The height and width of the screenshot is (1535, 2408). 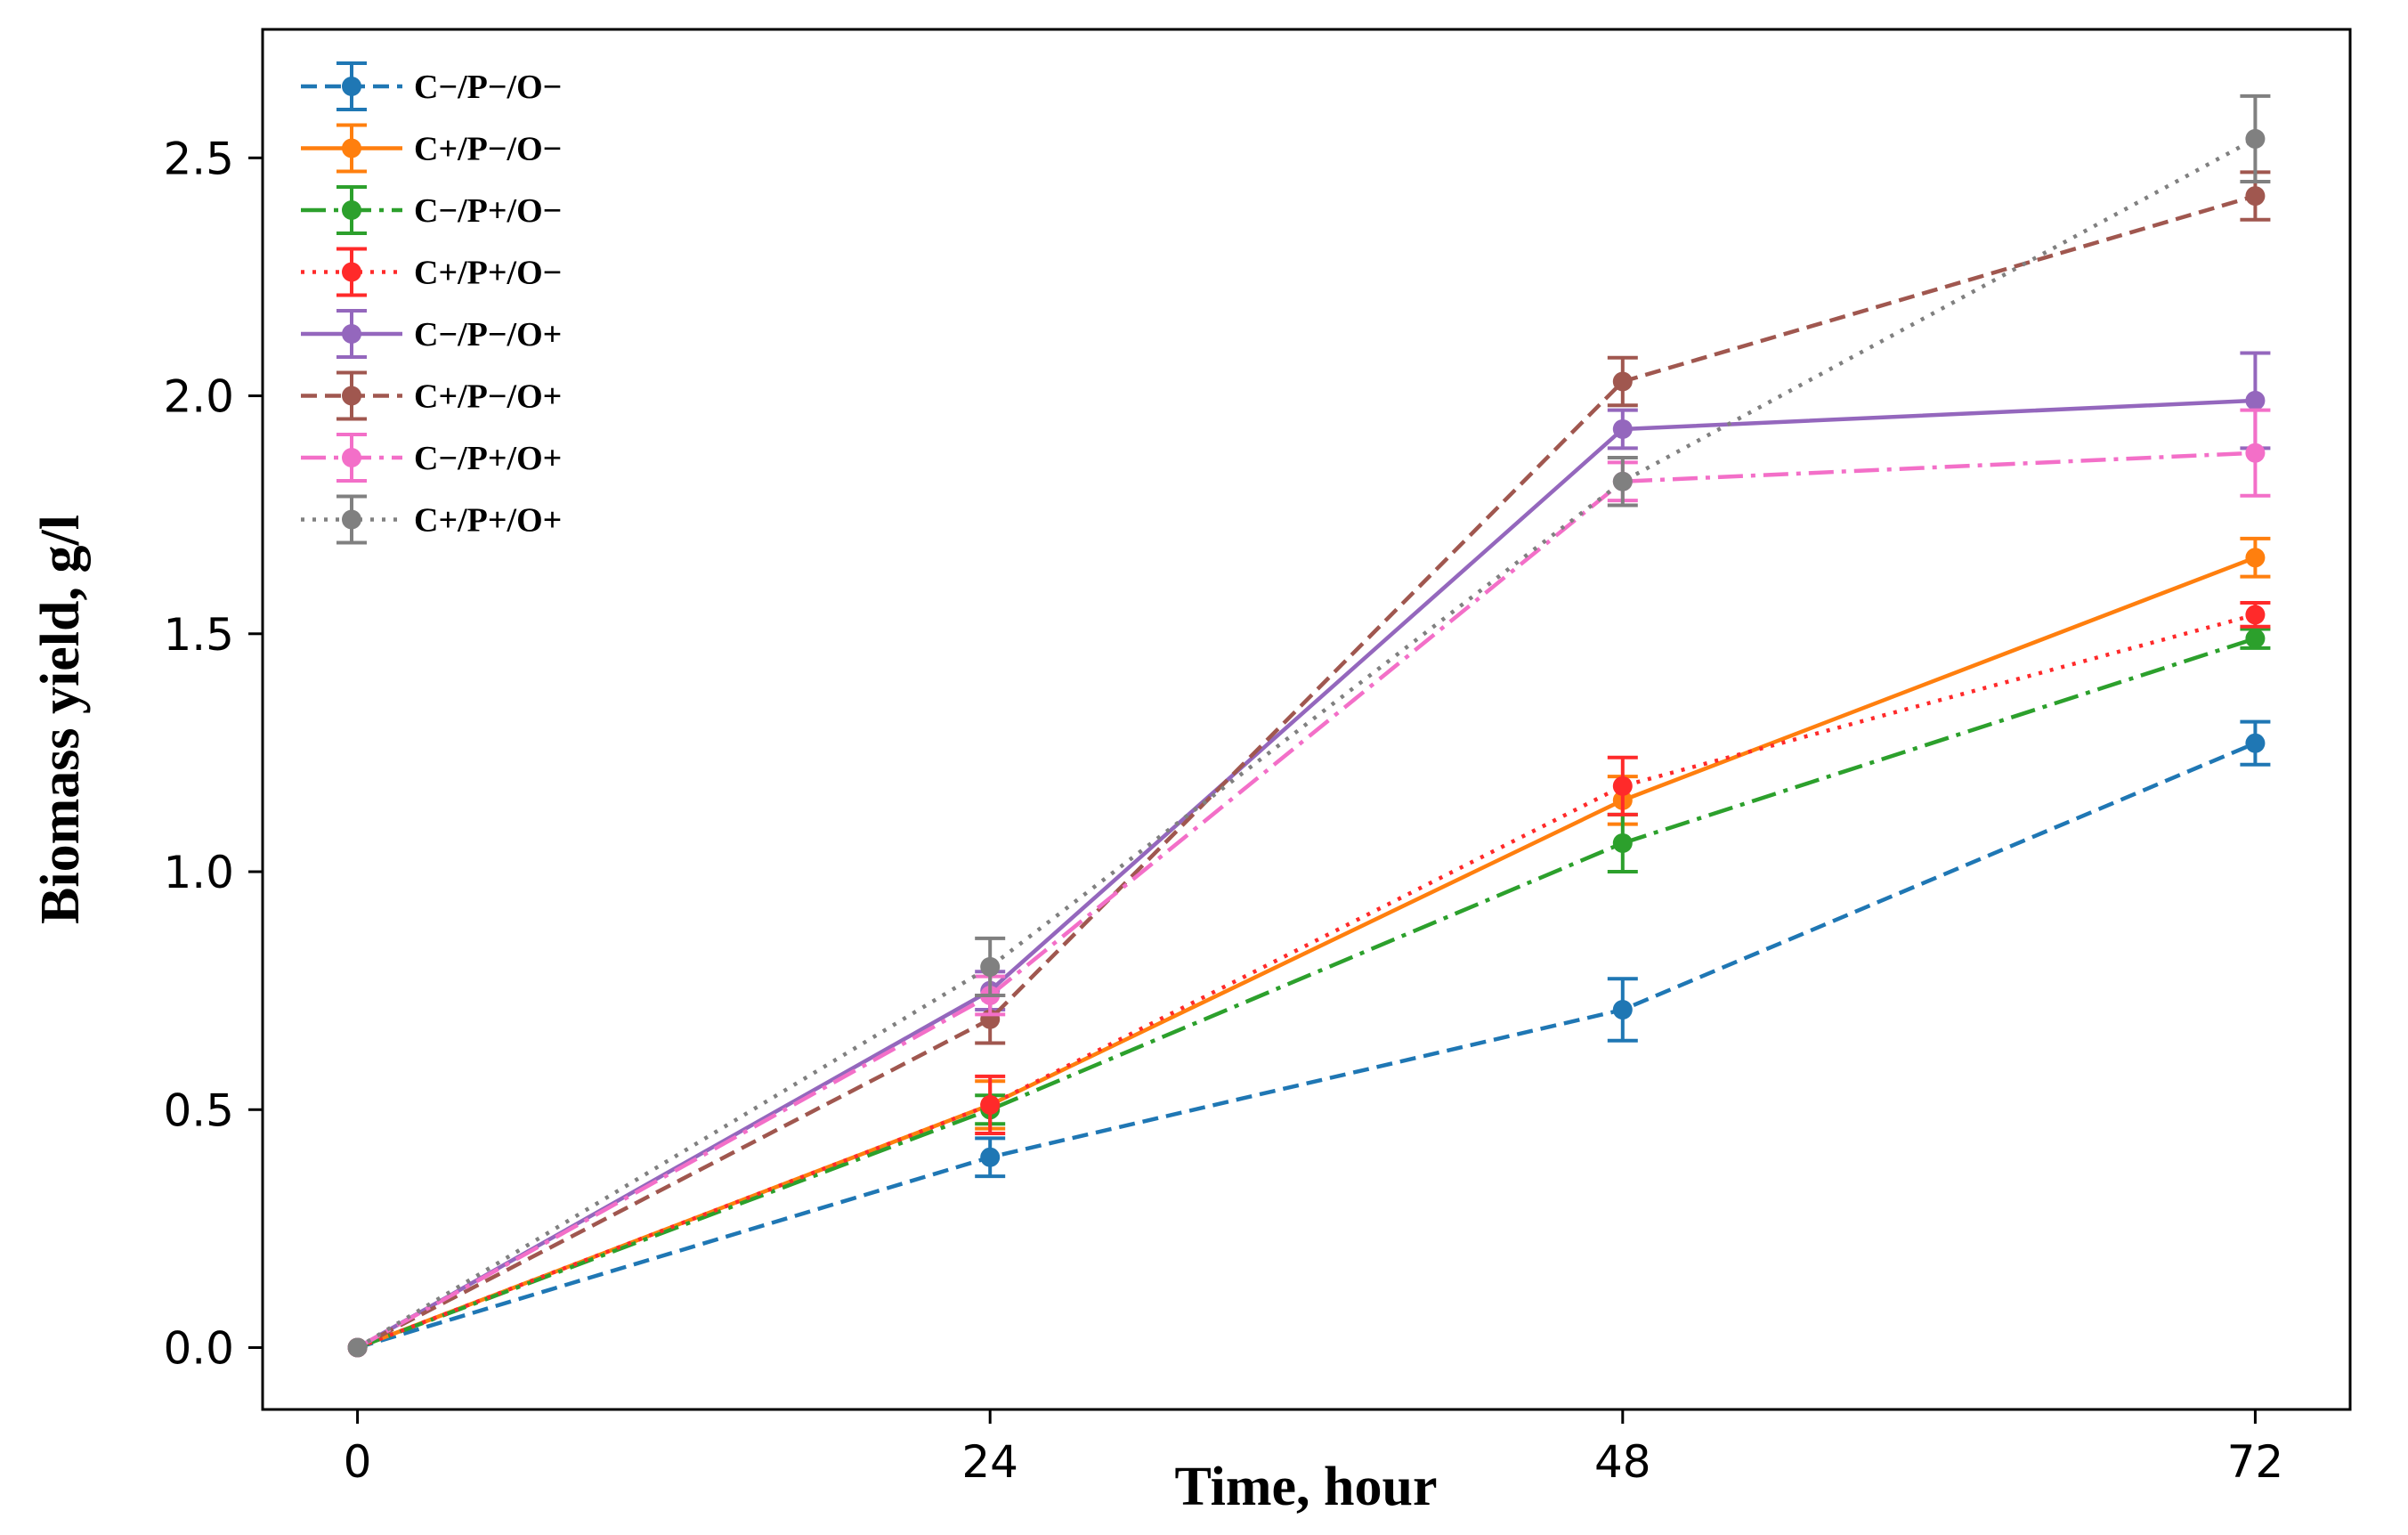 I want to click on legend-label: C−/P+/O−, so click(x=488, y=211).